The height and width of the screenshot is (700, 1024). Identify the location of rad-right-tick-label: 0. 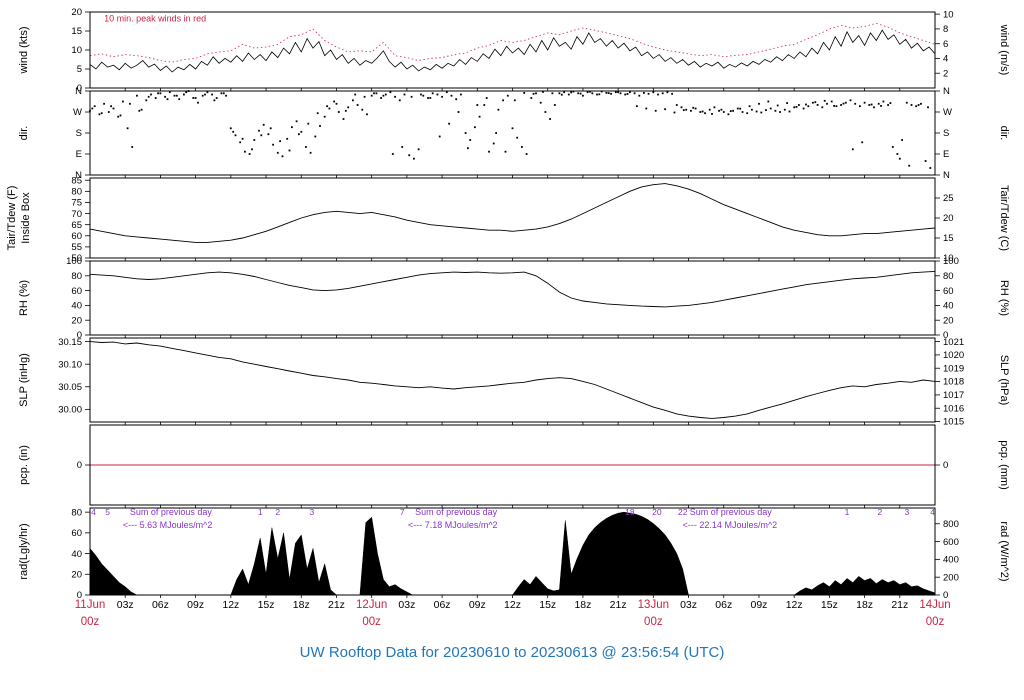
(945, 595).